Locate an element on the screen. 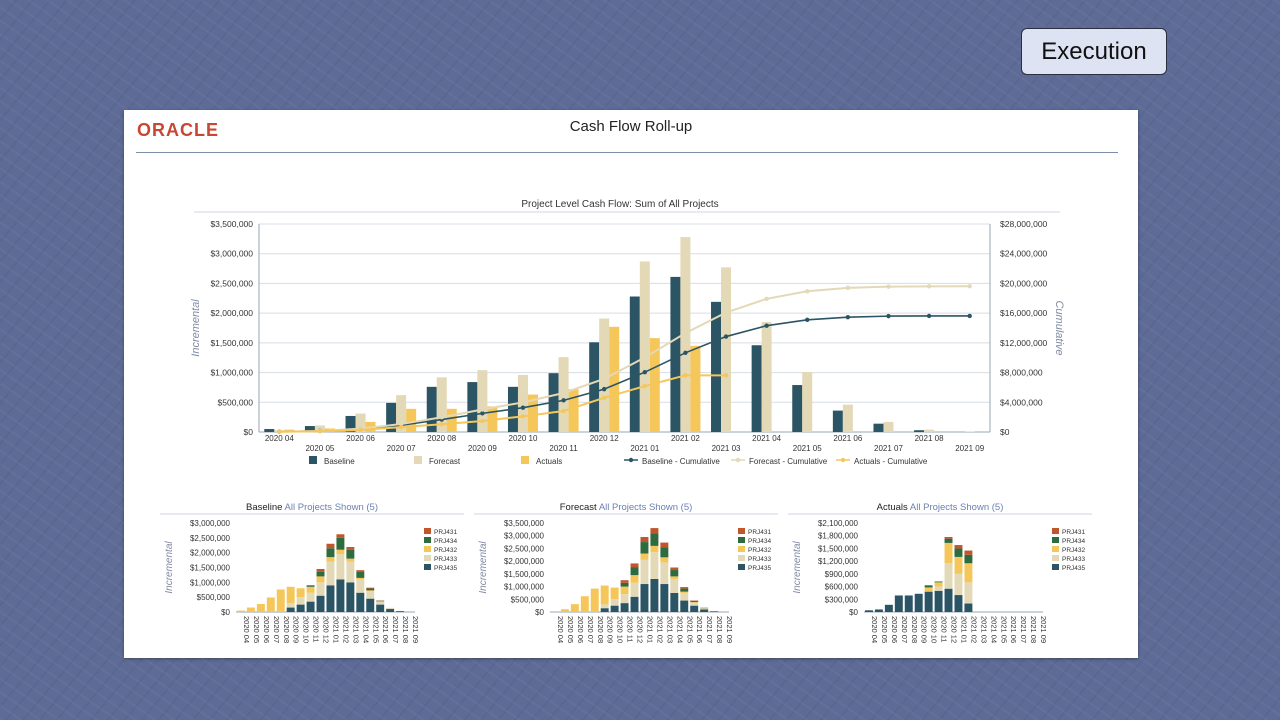 The width and height of the screenshot is (1280, 720). x-tick-label: 2021 06 is located at coordinates (847, 438).